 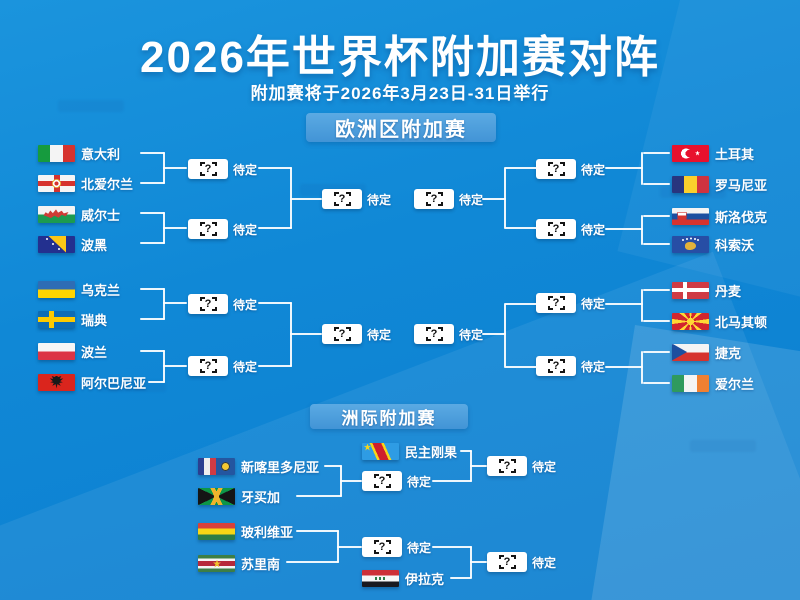 I want to click on team-name: 科索沃, so click(x=735, y=245).